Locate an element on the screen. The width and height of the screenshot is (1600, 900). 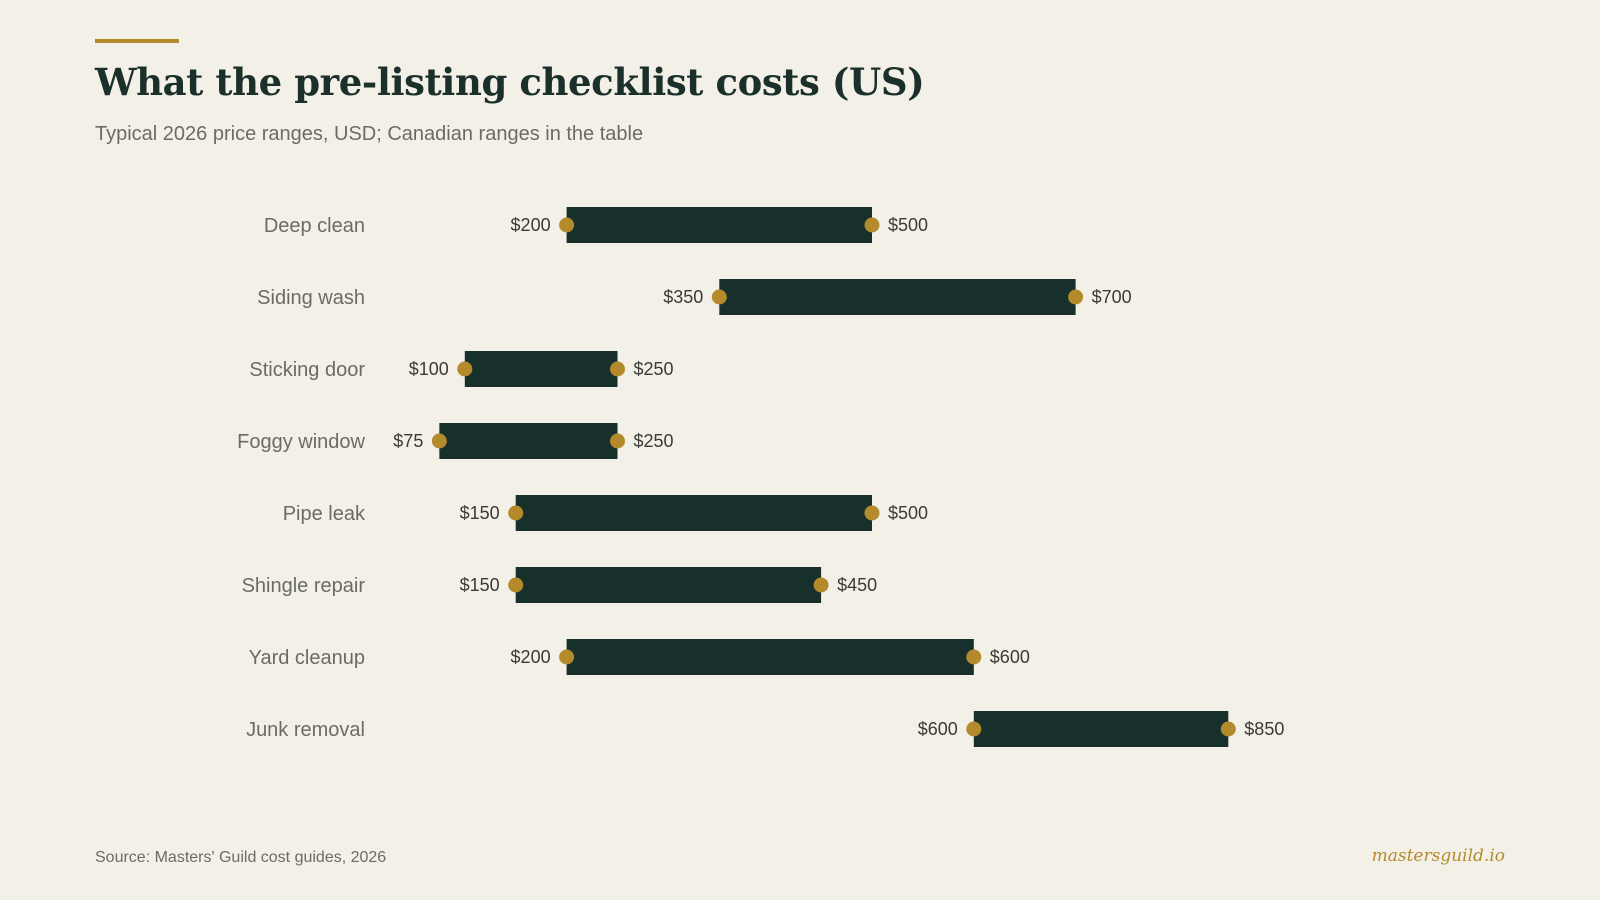
category-label: Junk removal is located at coordinates (305, 730).